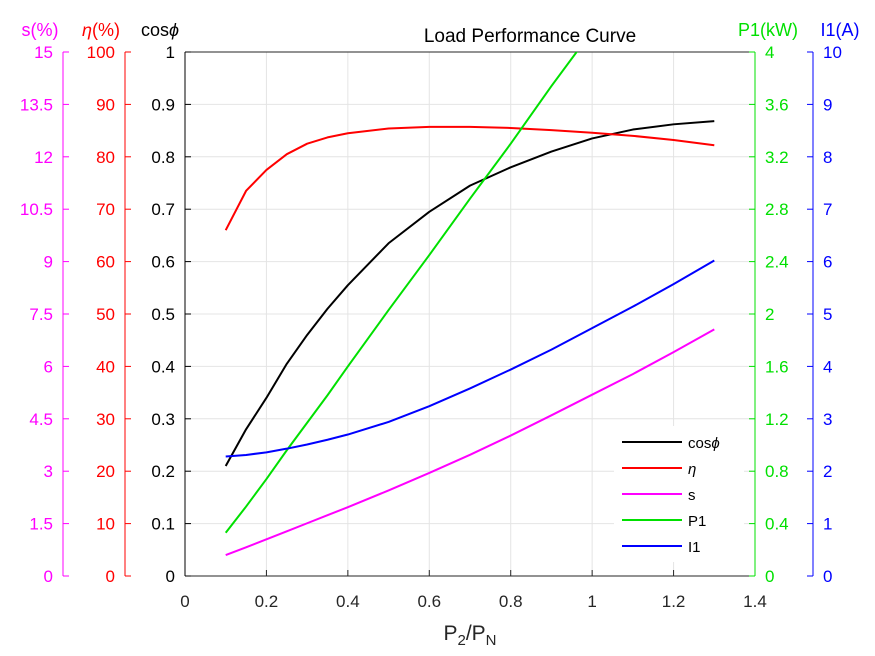  Describe the element at coordinates (769, 314) in the screenshot. I see `p1-tick-label: 2` at that location.